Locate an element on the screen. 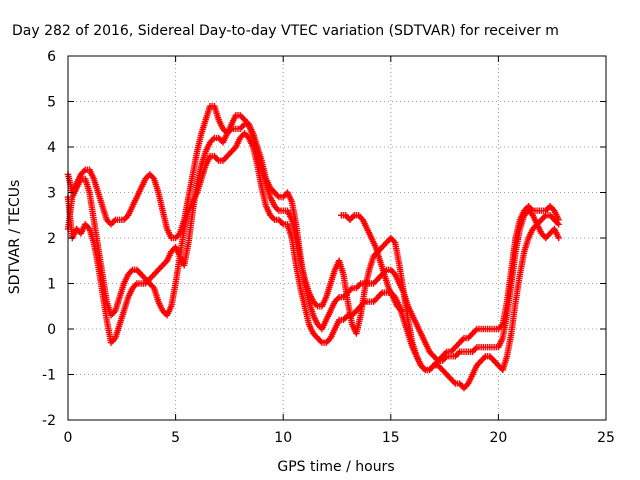 The width and height of the screenshot is (640, 480). y-tick-label: -2 is located at coordinates (49, 421).